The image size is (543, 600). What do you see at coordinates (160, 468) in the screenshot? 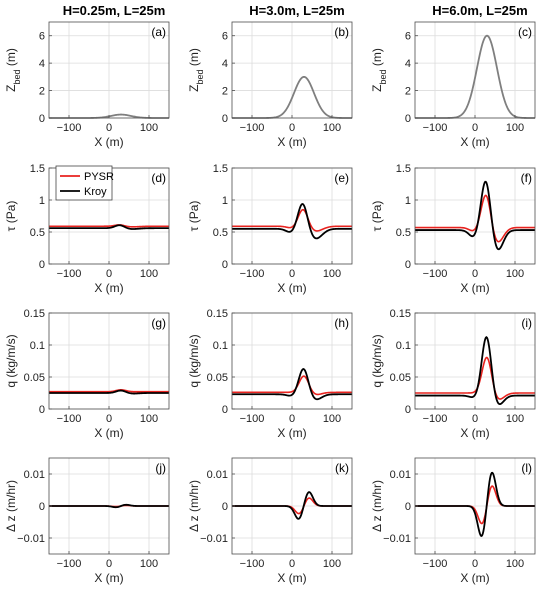
I see `panel-label: (j)` at bounding box center [160, 468].